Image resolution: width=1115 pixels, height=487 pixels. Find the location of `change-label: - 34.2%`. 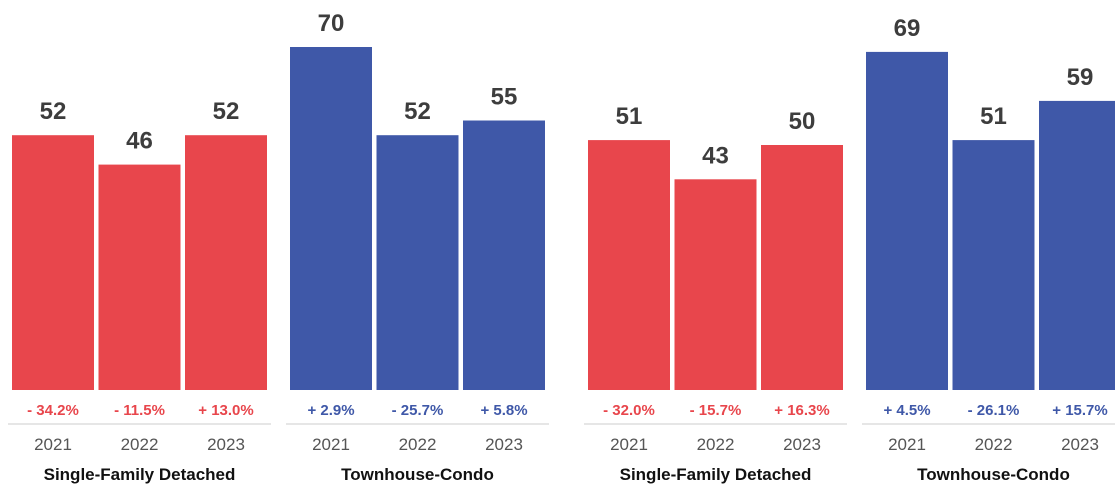

change-label: - 34.2% is located at coordinates (53, 410).